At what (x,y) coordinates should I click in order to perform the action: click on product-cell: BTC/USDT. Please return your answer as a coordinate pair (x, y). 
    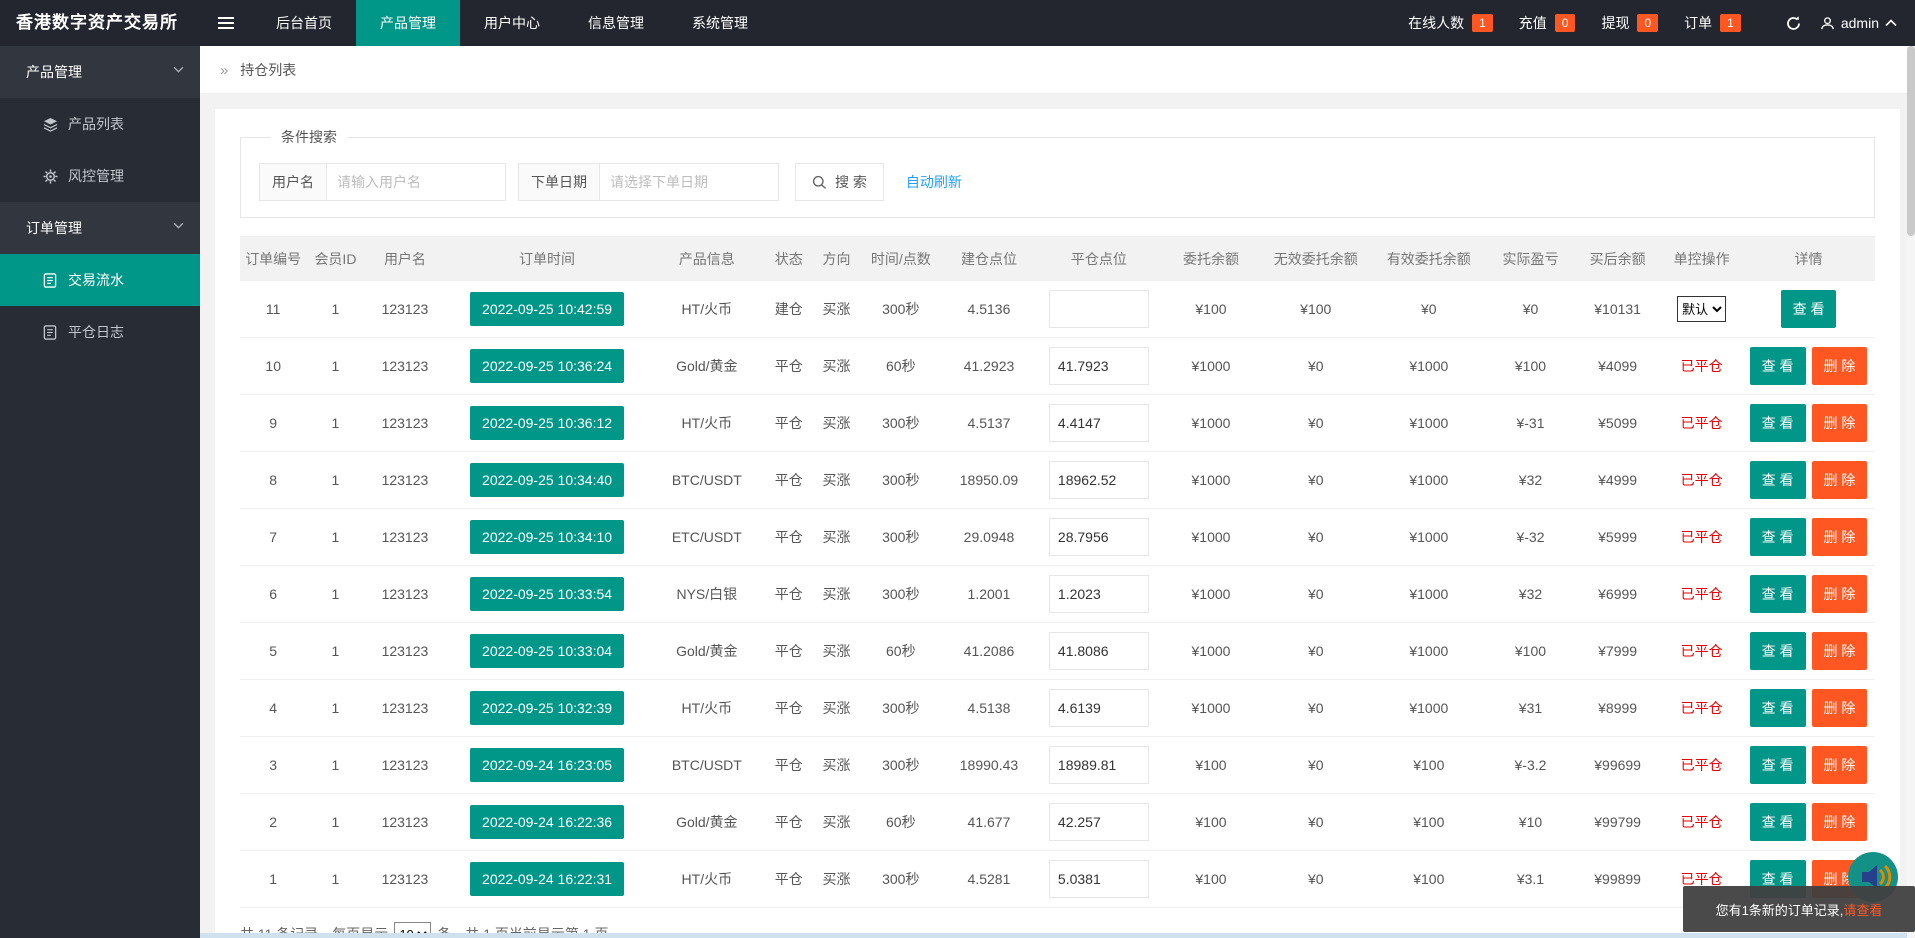
    Looking at the image, I should click on (706, 480).